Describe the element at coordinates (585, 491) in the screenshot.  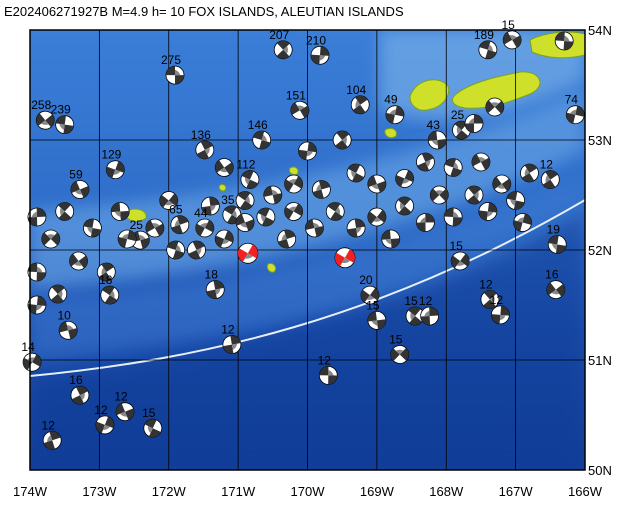
I see `x-tick-label: 166W` at that location.